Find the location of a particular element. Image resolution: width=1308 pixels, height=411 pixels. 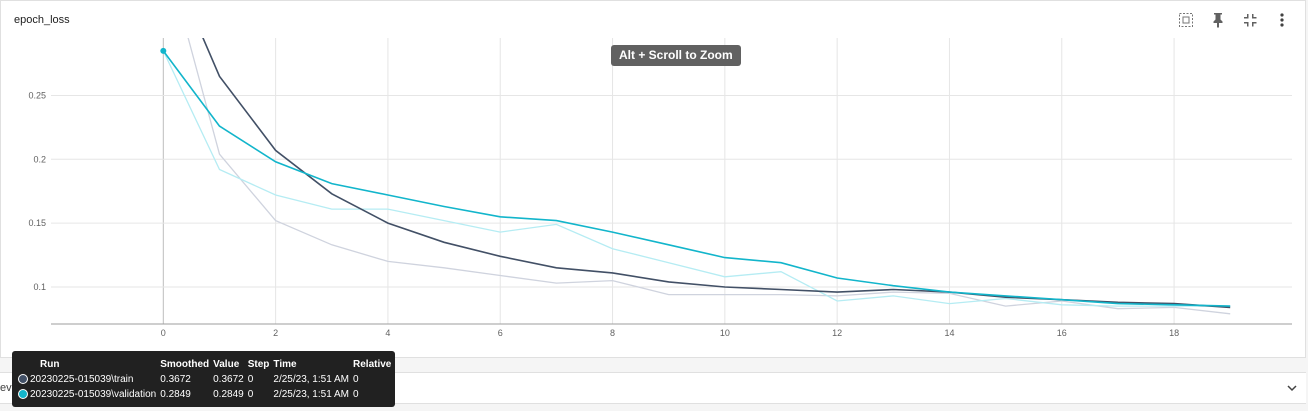

legend-header-smoothed: Smoothed is located at coordinates (185, 364).